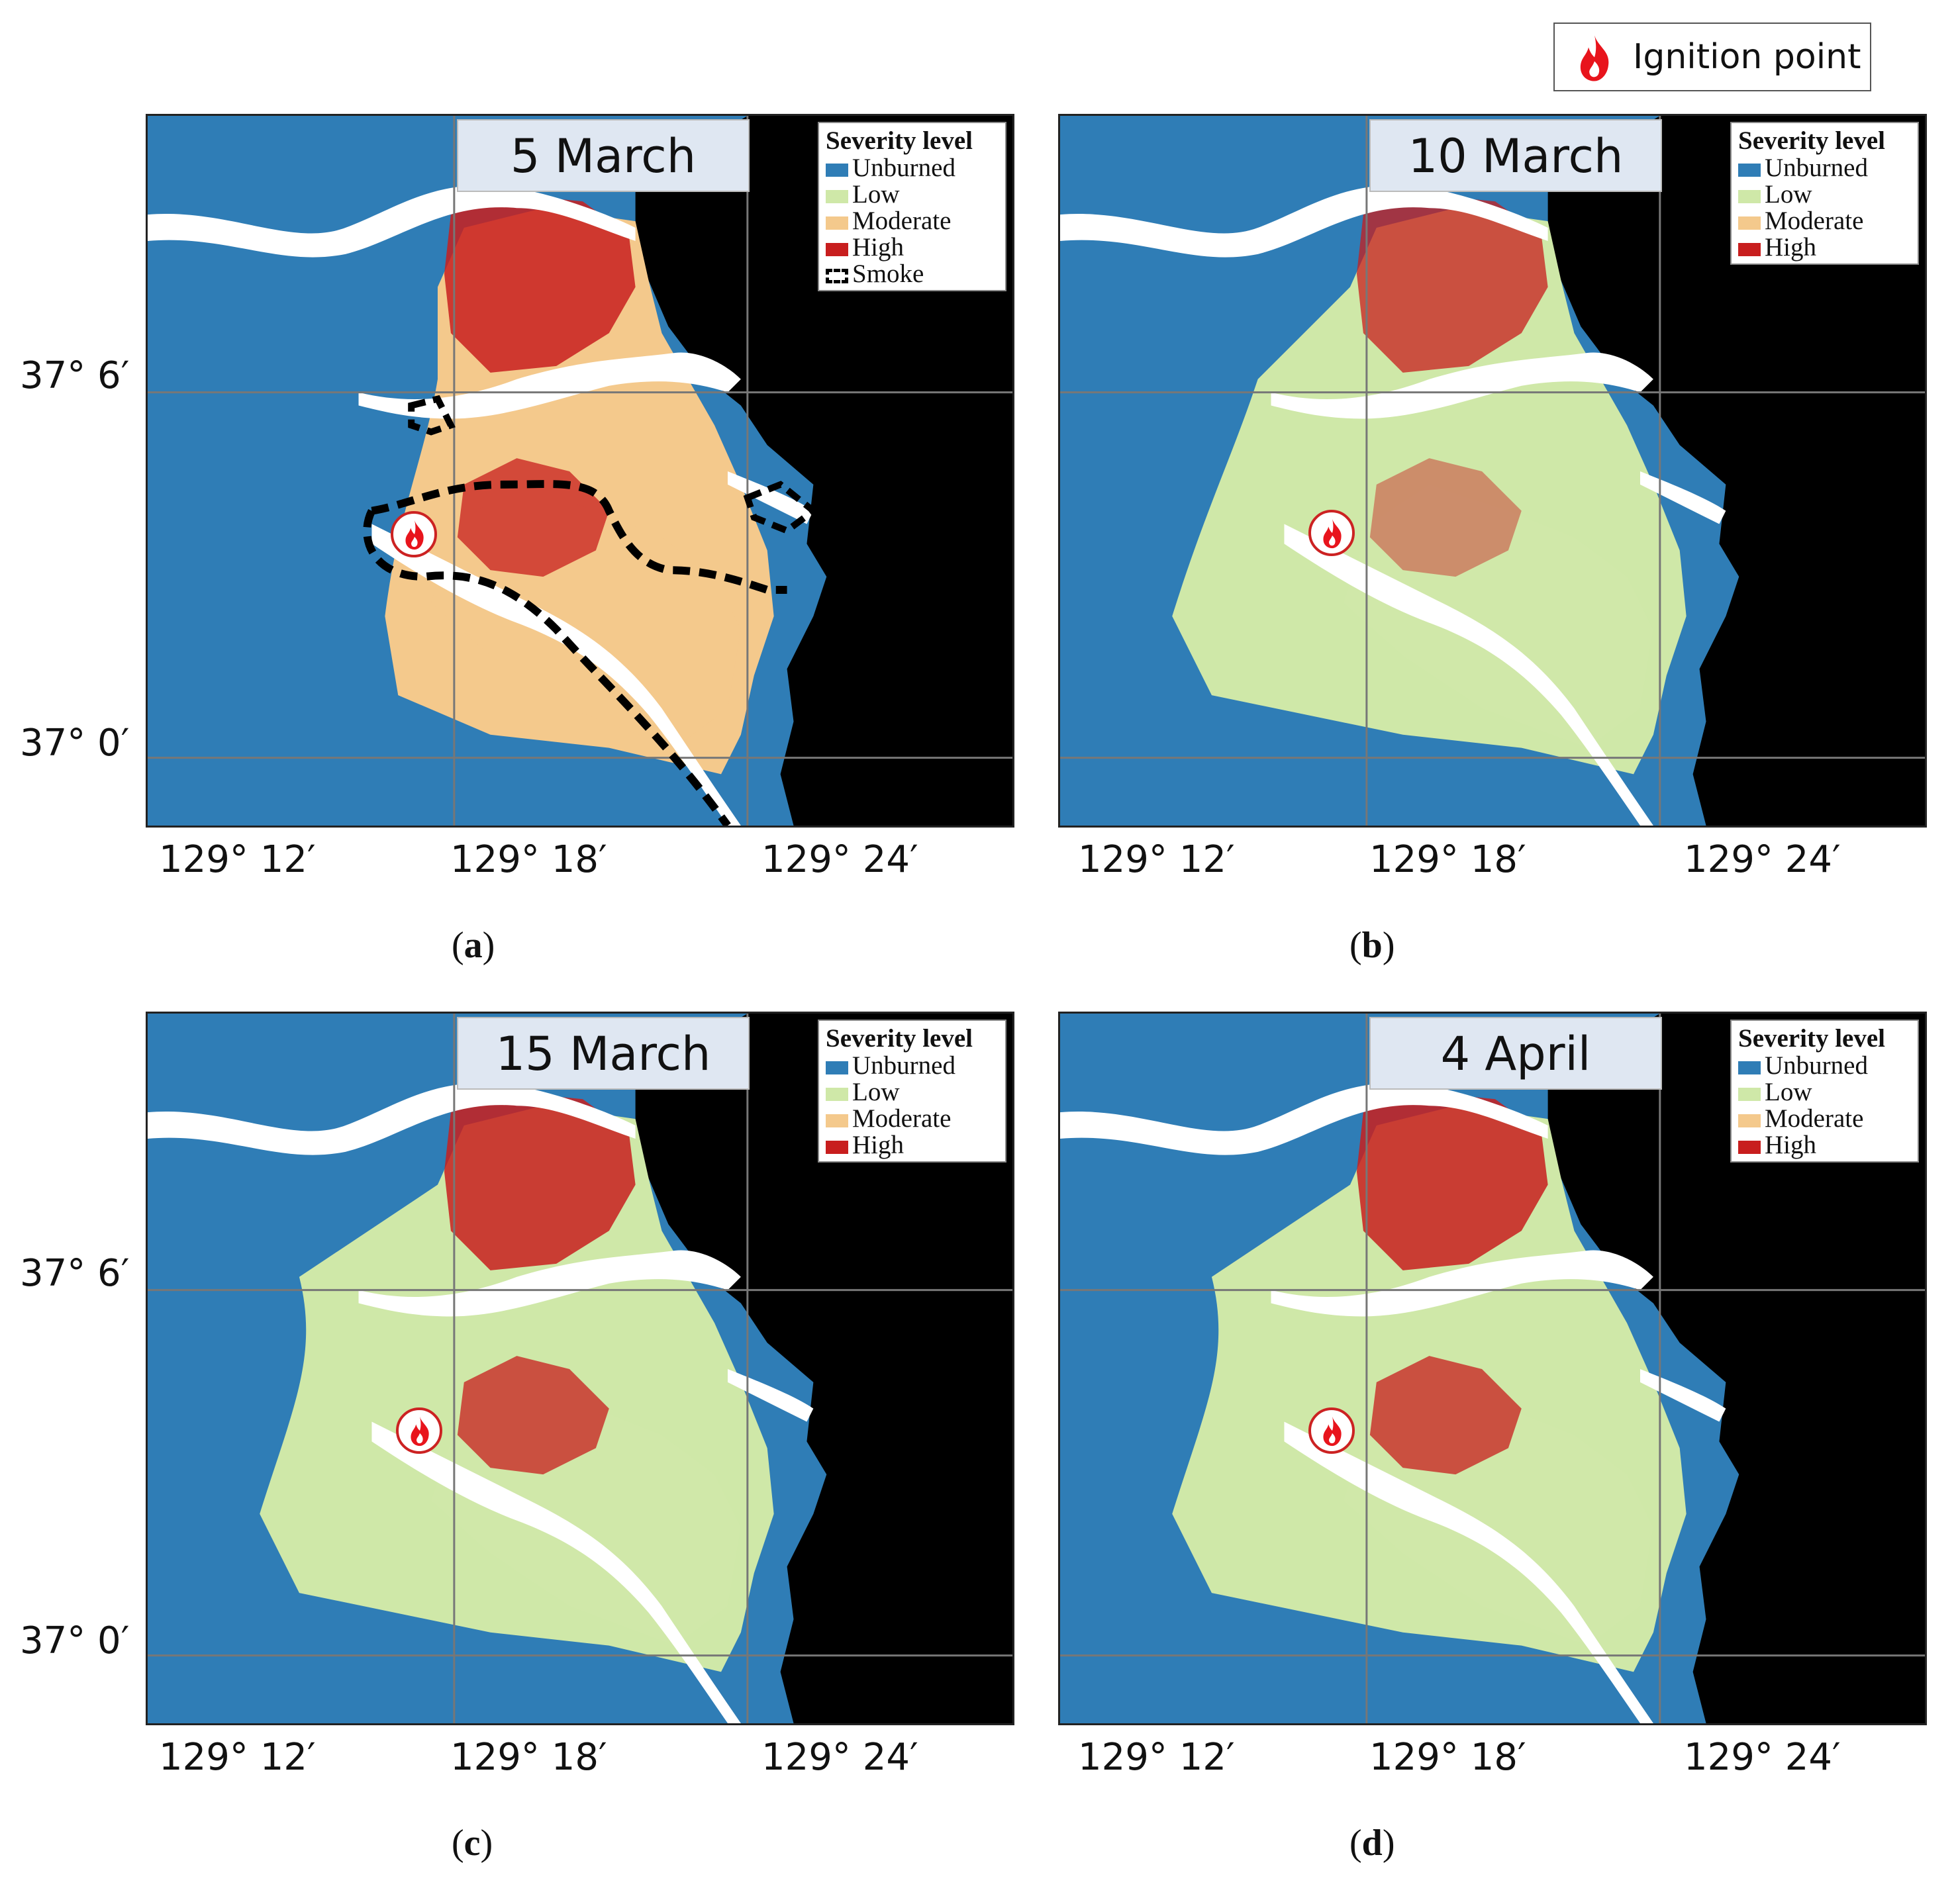 The height and width of the screenshot is (1904, 1958). Describe the element at coordinates (1499, 616) in the screenshot. I see `burn-moderate` at that location.